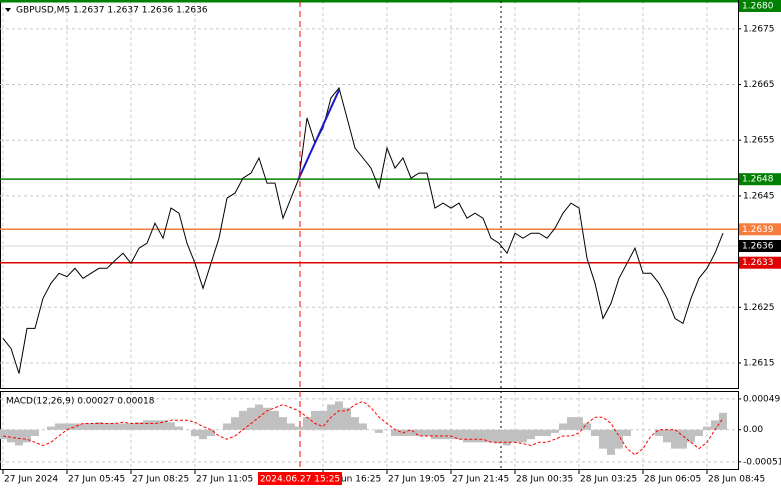  I want to click on level-label: 1.2680, so click(758, 7).